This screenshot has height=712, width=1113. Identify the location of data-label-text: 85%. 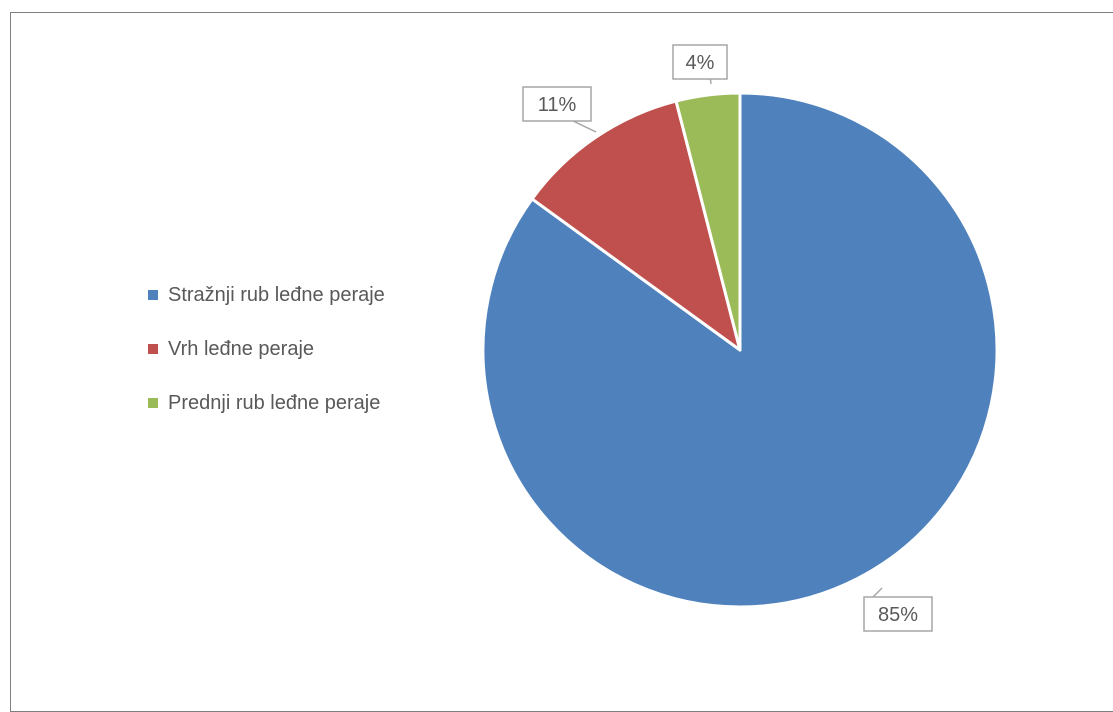
(898, 615).